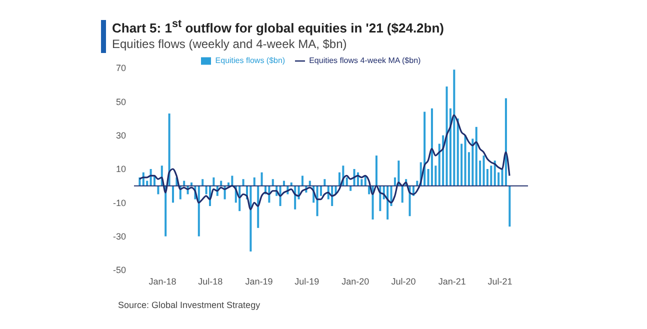  Describe the element at coordinates (452, 281) in the screenshot. I see `x-tick-label: Jan-21` at that location.